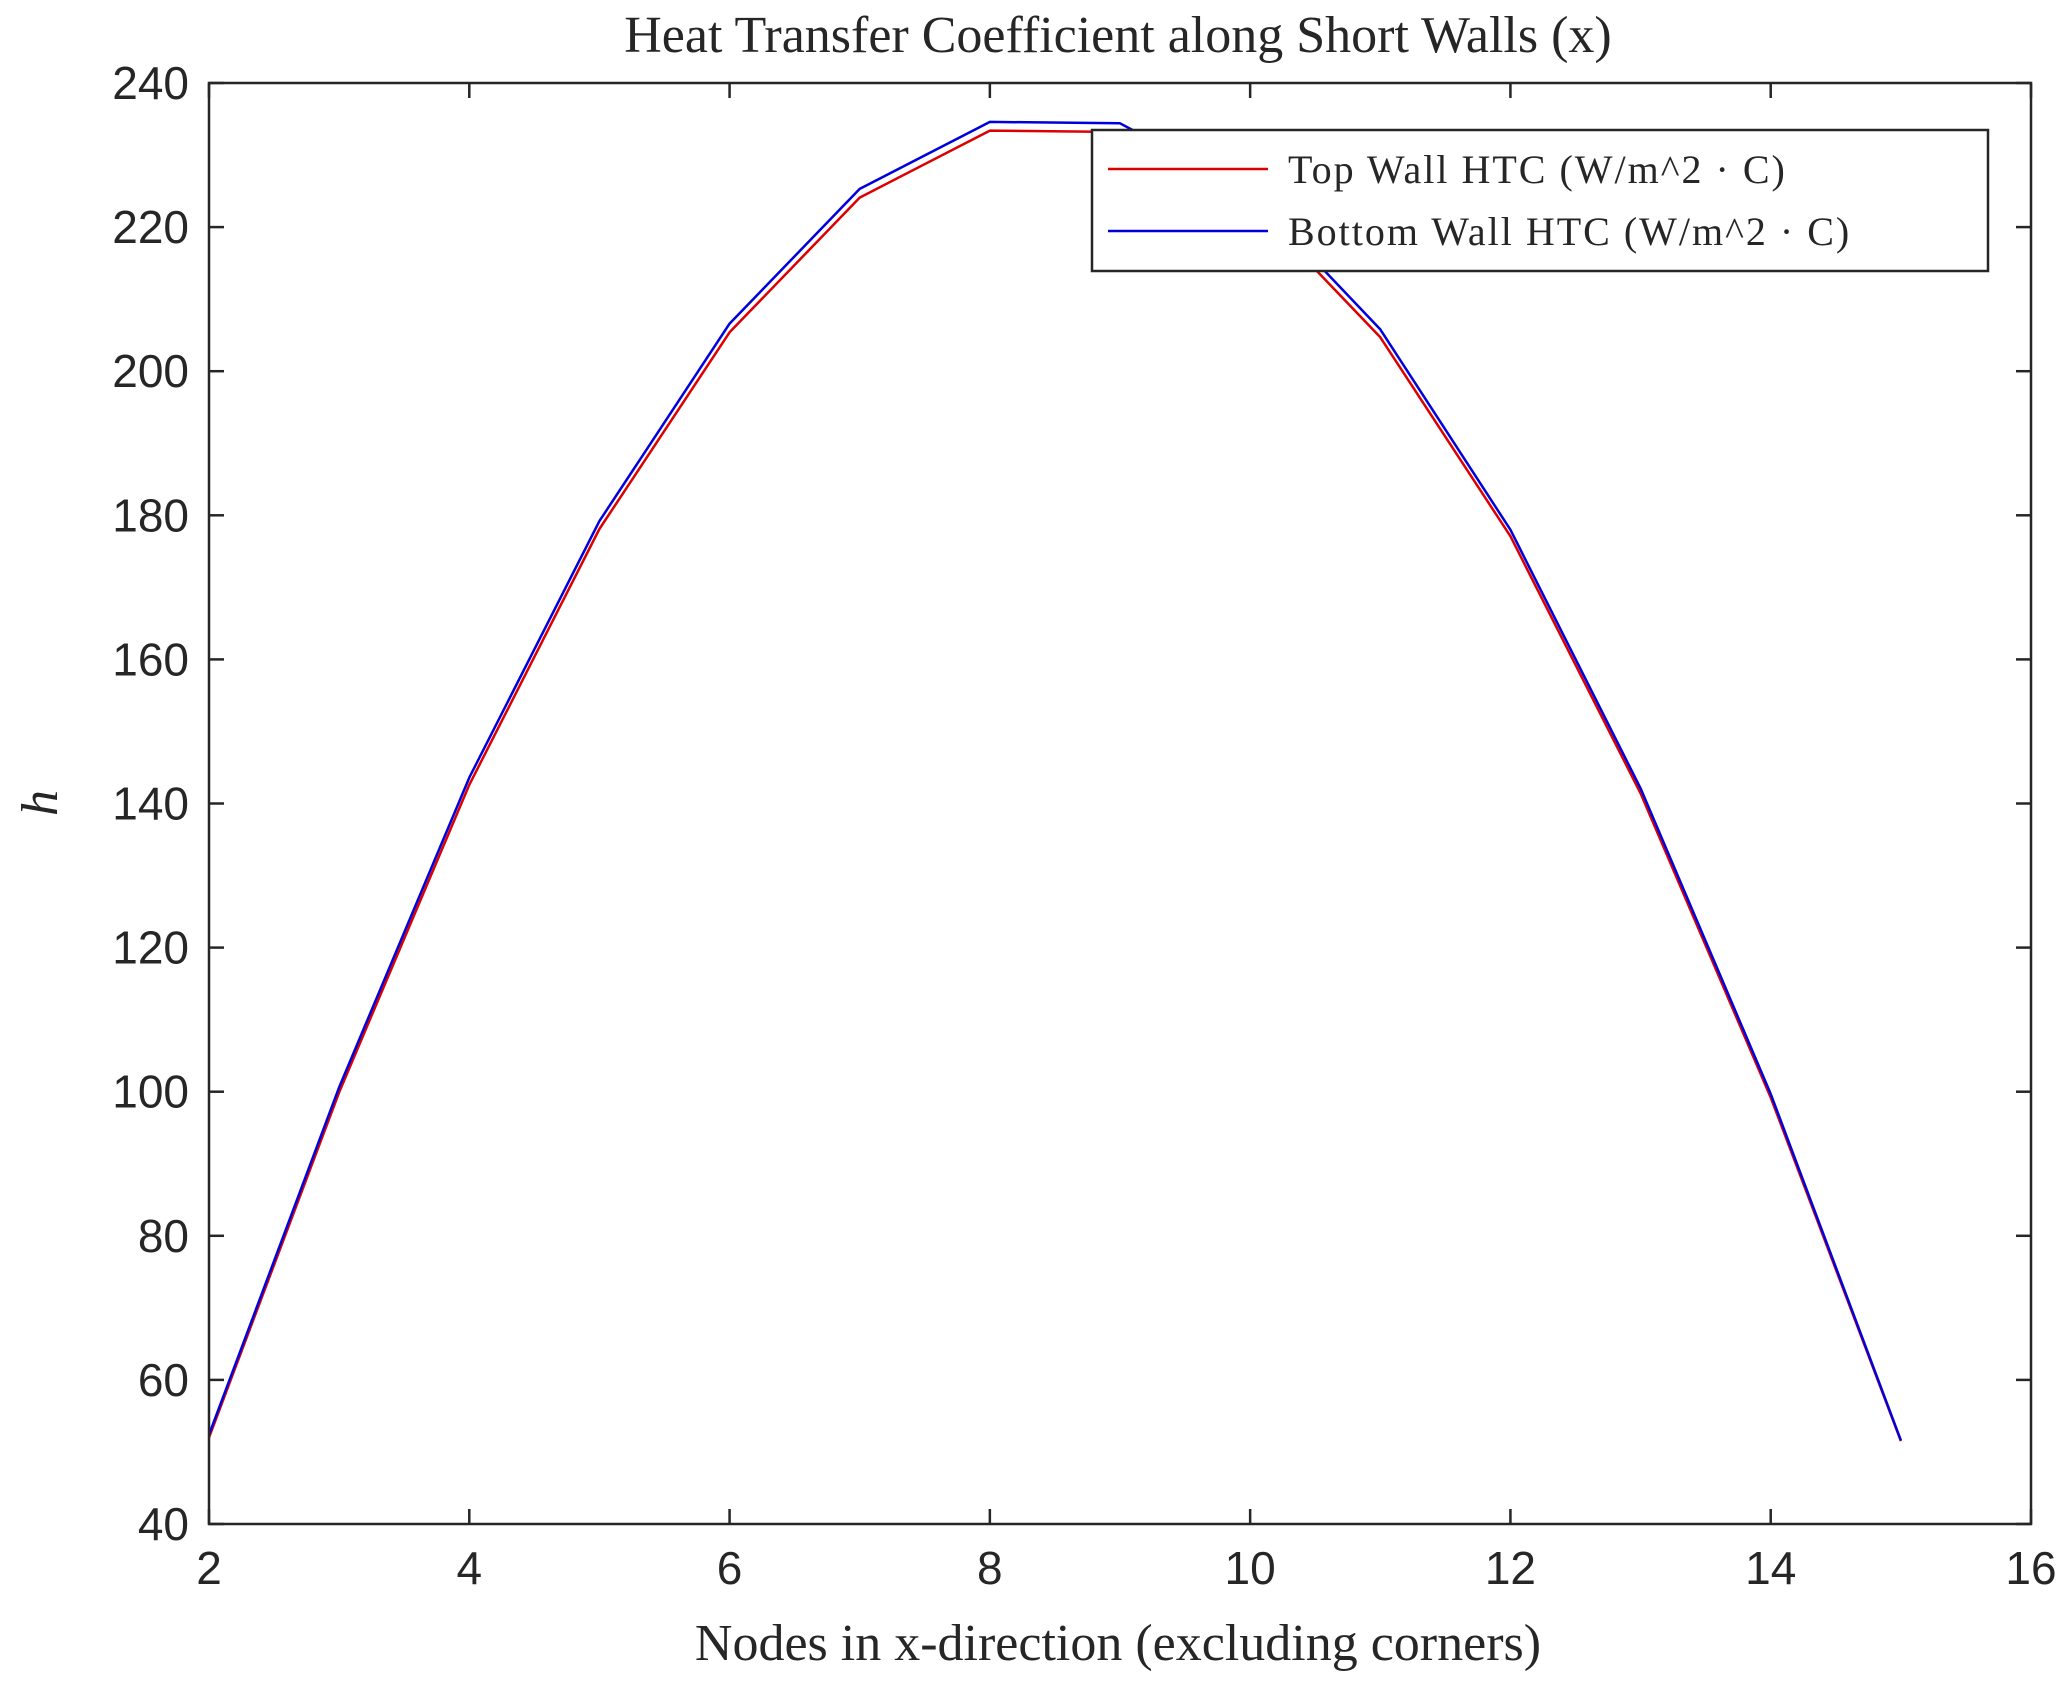 This screenshot has height=1683, width=2058. I want to click on x-tick-label: 6, so click(730, 1568).